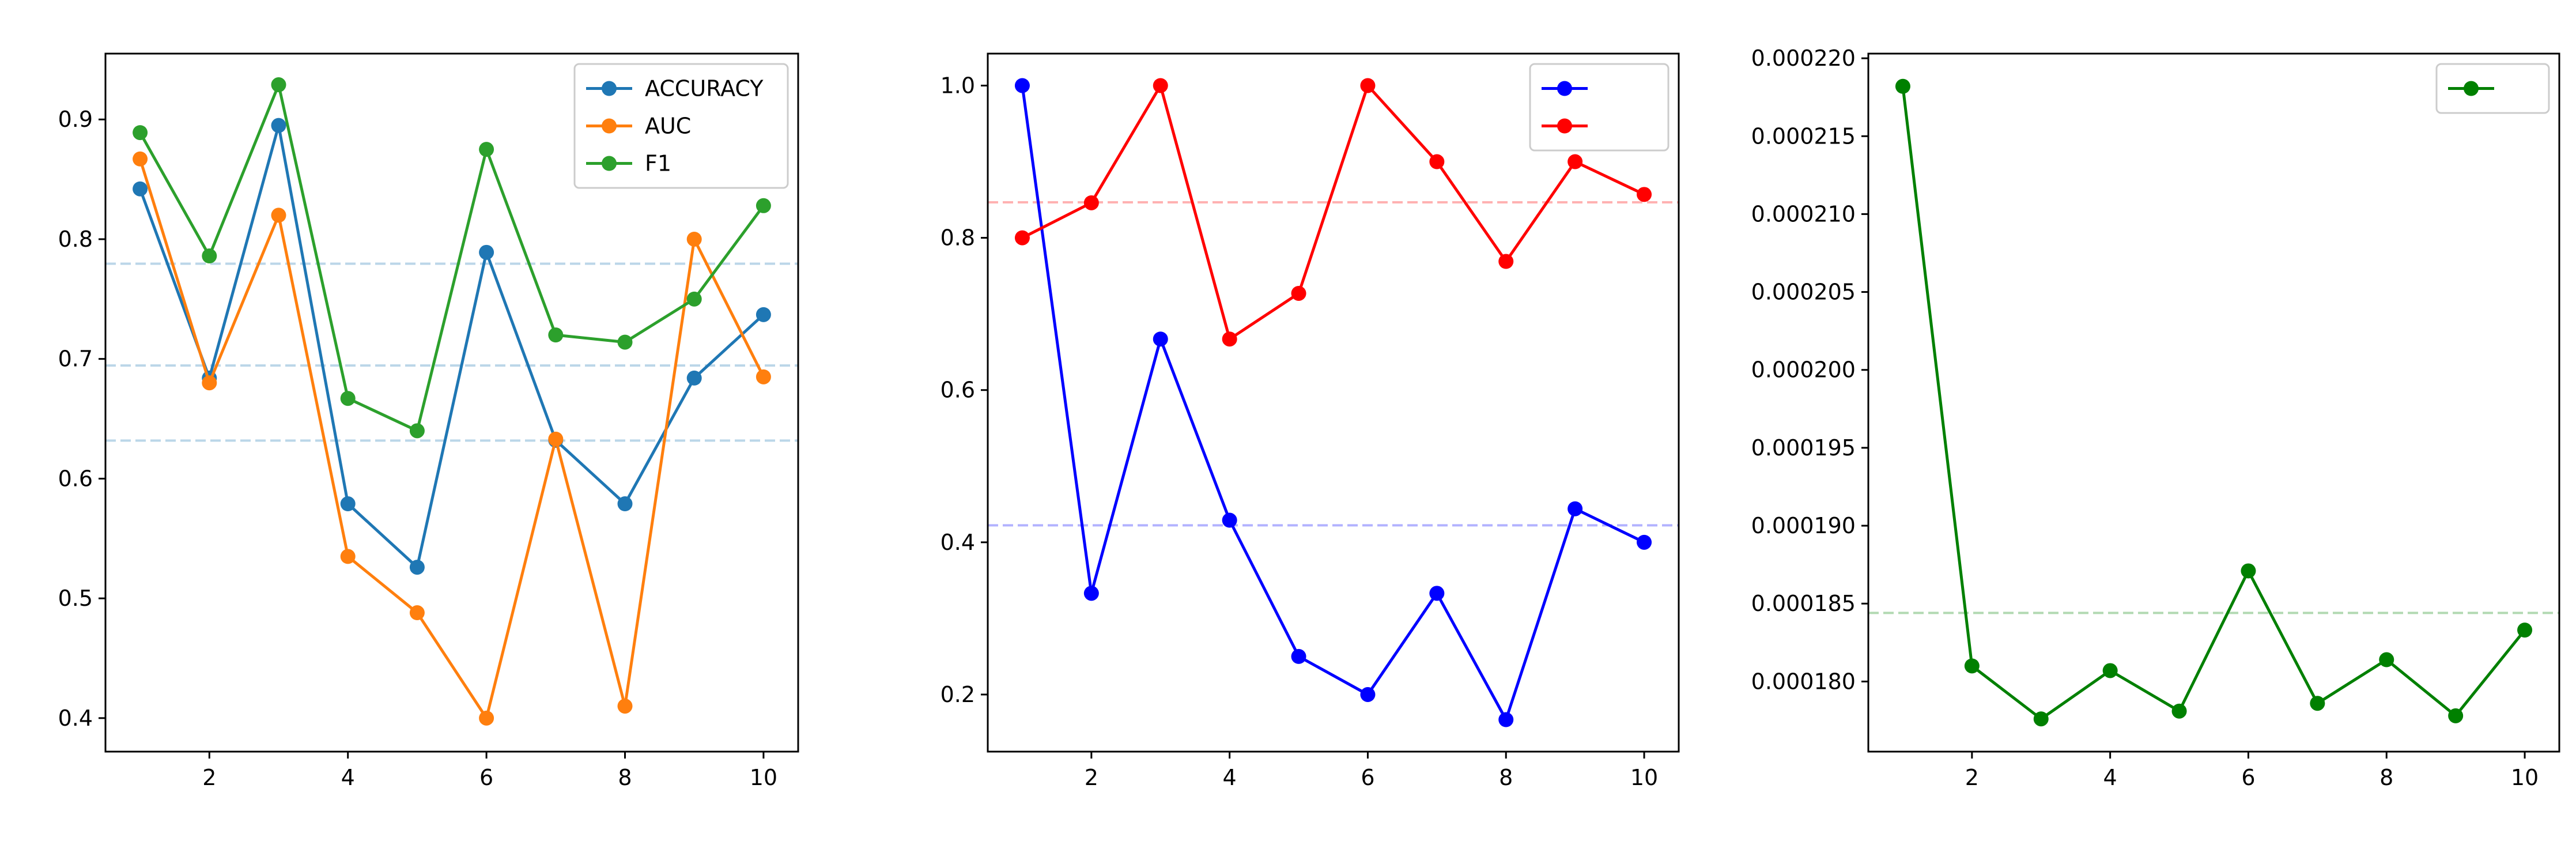 This screenshot has width=2576, height=845. What do you see at coordinates (609, 126) in the screenshot?
I see `legend-marker-auc` at bounding box center [609, 126].